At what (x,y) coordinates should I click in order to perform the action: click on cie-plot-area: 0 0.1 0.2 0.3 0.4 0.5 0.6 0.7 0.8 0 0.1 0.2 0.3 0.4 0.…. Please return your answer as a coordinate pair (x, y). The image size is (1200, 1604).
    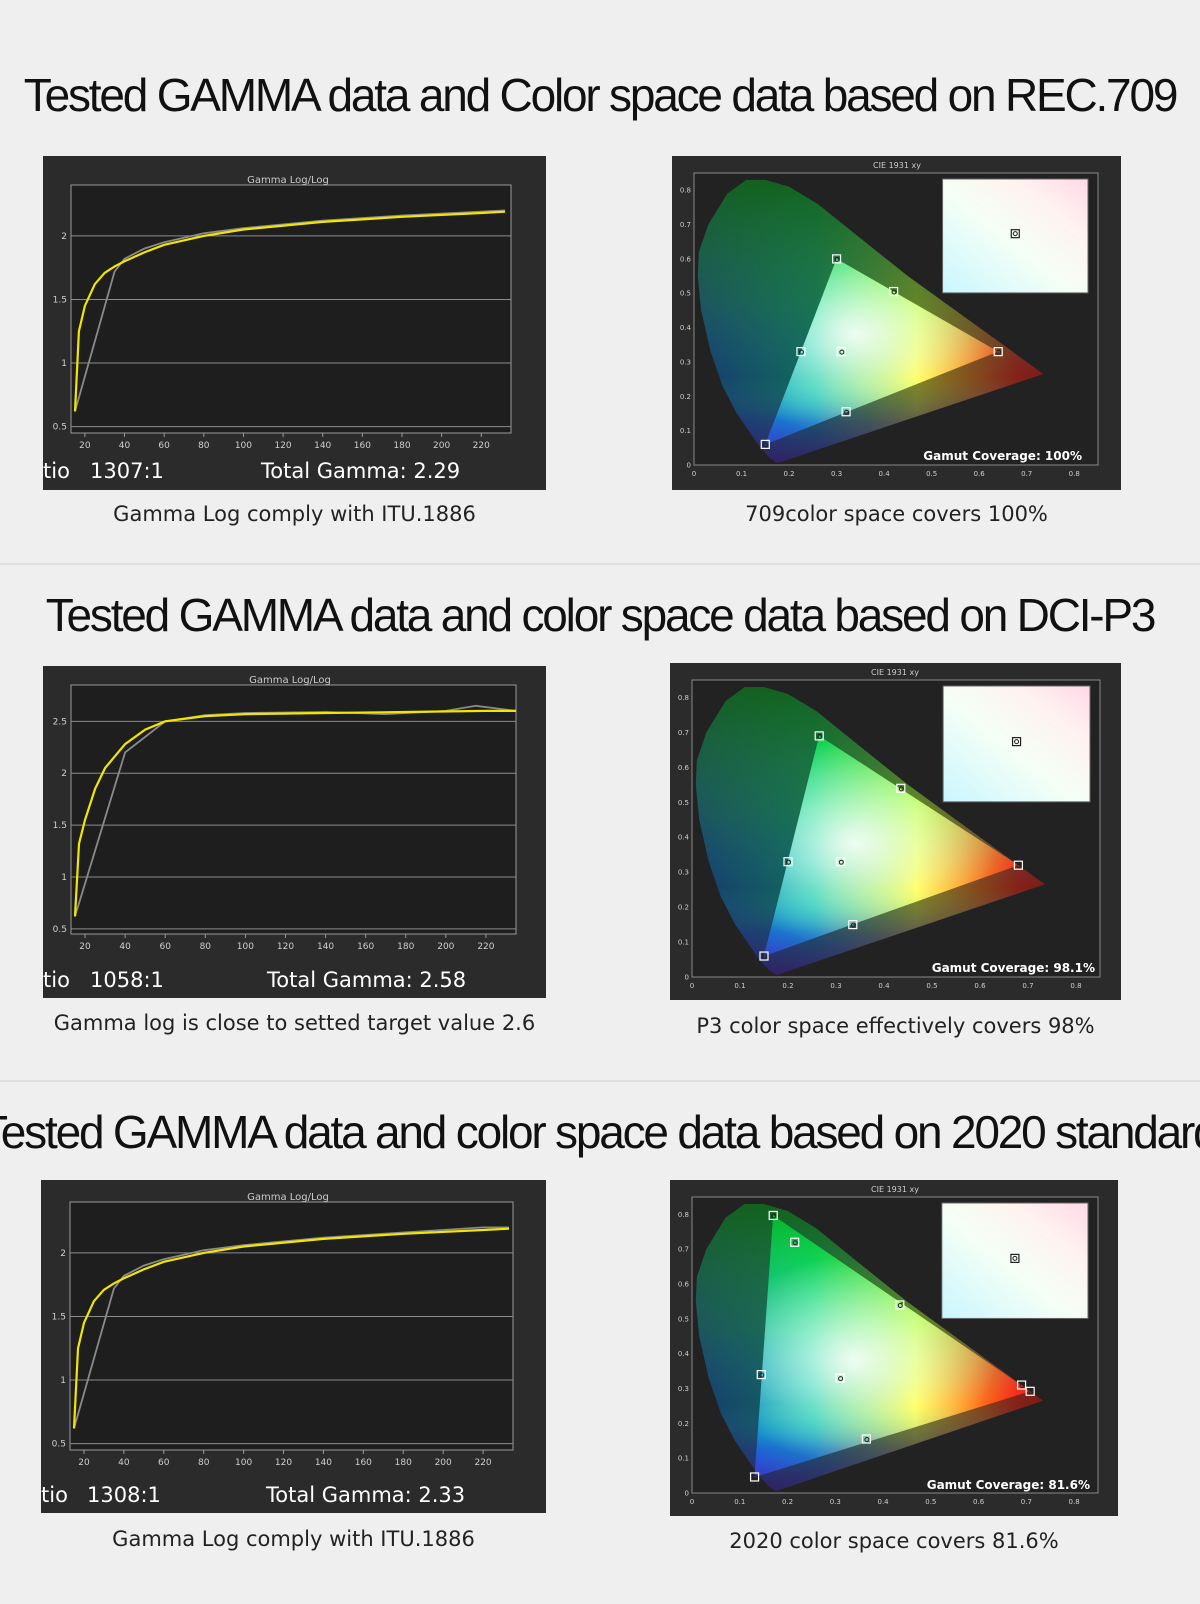
    Looking at the image, I should click on (888, 1351).